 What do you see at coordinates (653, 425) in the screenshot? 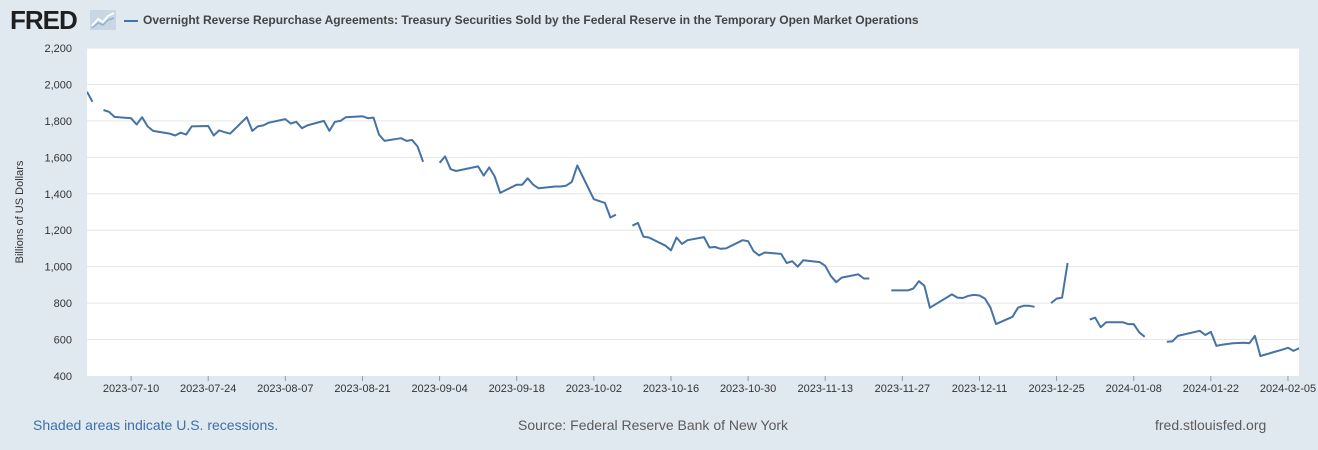
I see `source-text: Source: Federal Reserve Bank of New York` at bounding box center [653, 425].